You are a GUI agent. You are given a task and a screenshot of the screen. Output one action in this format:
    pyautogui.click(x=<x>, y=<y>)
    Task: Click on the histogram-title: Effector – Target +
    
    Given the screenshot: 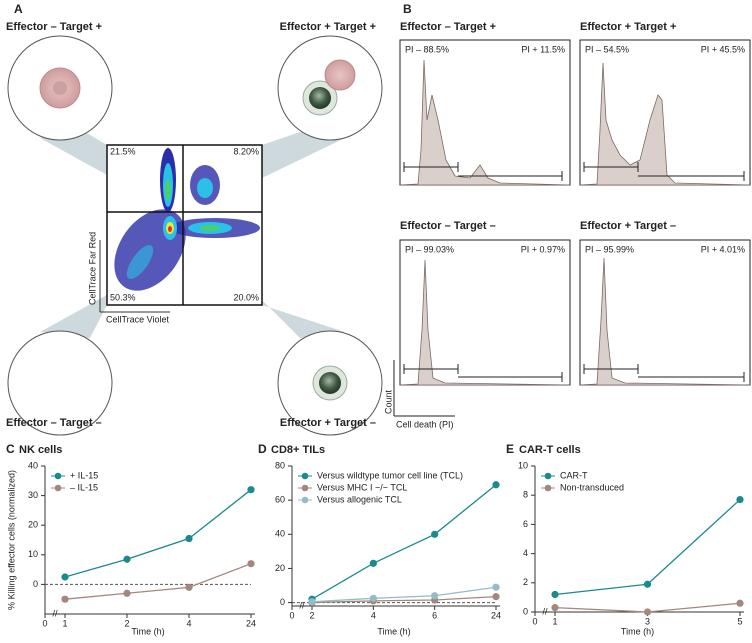 What is the action you would take?
    pyautogui.click(x=448, y=27)
    